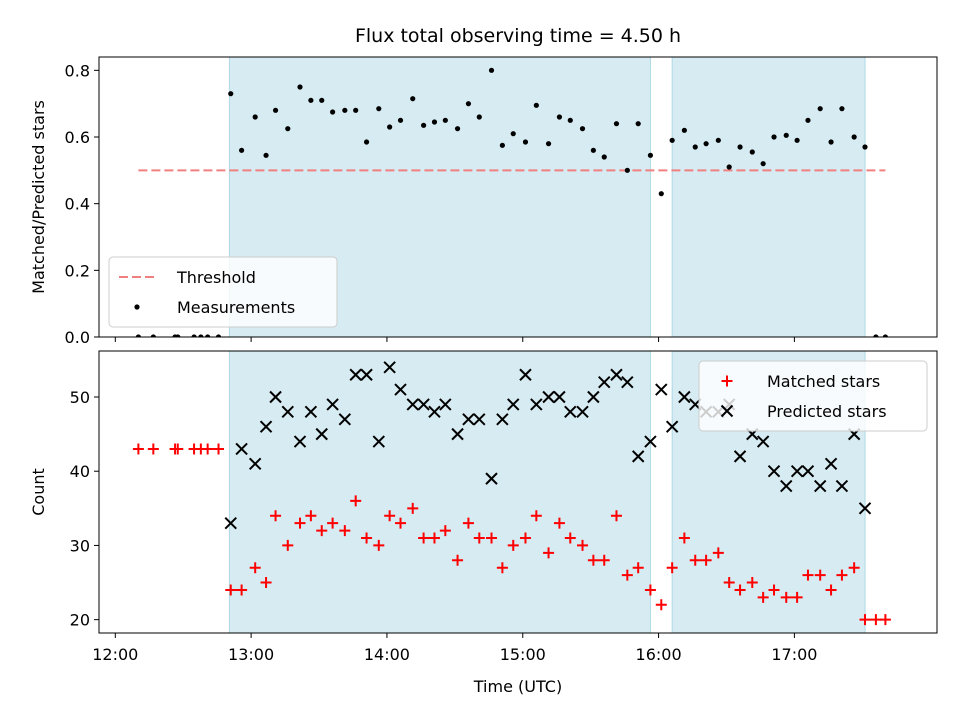  What do you see at coordinates (236, 307) in the screenshot?
I see `legend-label: Measurements` at bounding box center [236, 307].